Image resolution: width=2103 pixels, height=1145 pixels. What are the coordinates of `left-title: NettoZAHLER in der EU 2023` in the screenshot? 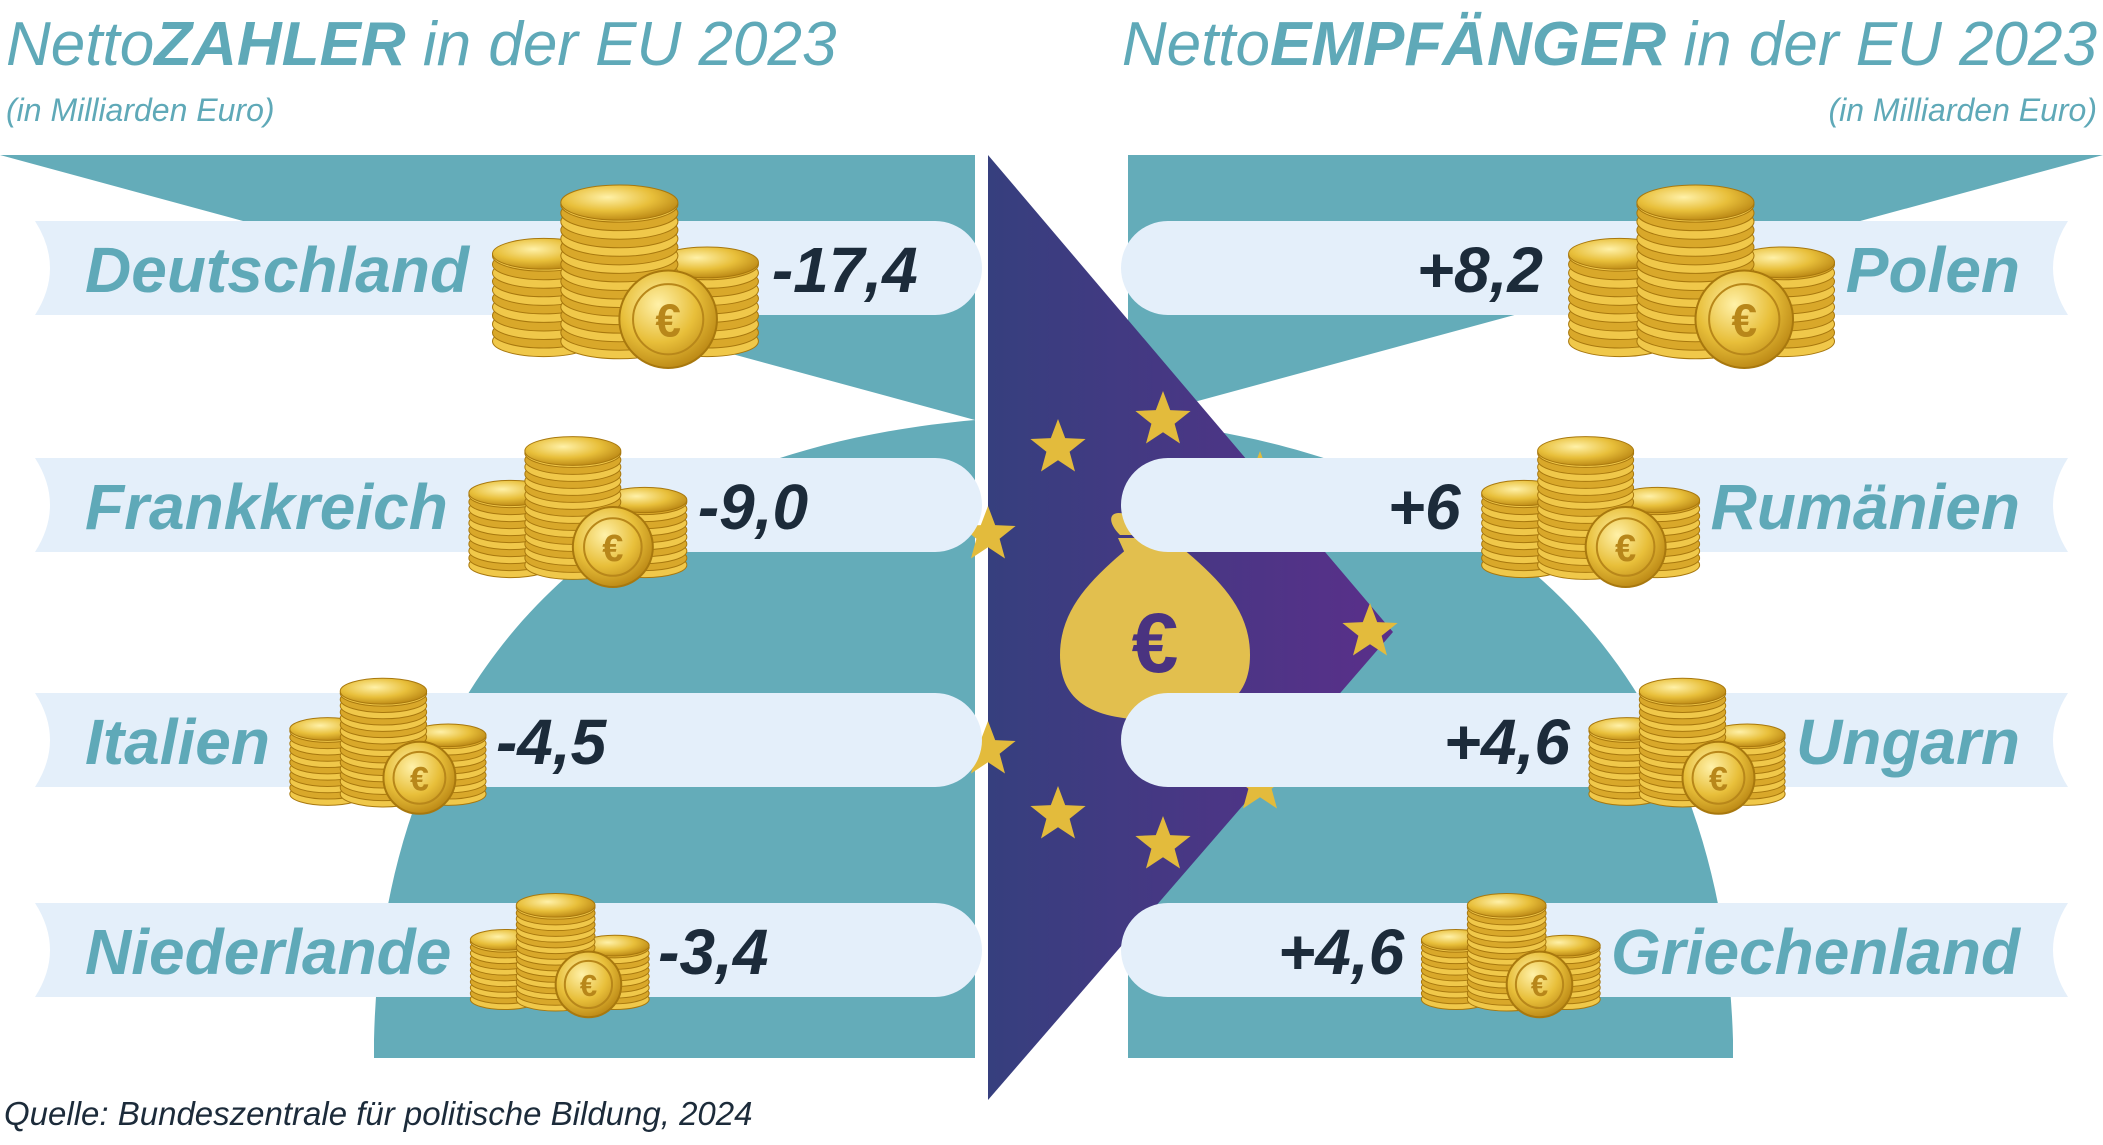 It's located at (421, 45).